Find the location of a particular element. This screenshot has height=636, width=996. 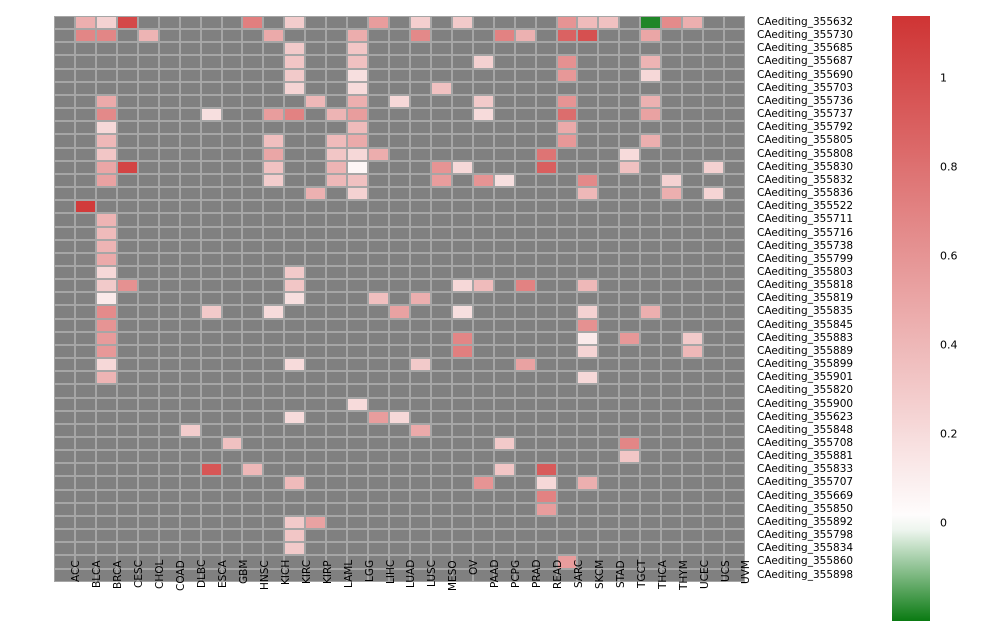

row-axis-label: CAediting_355889 is located at coordinates (805, 350).